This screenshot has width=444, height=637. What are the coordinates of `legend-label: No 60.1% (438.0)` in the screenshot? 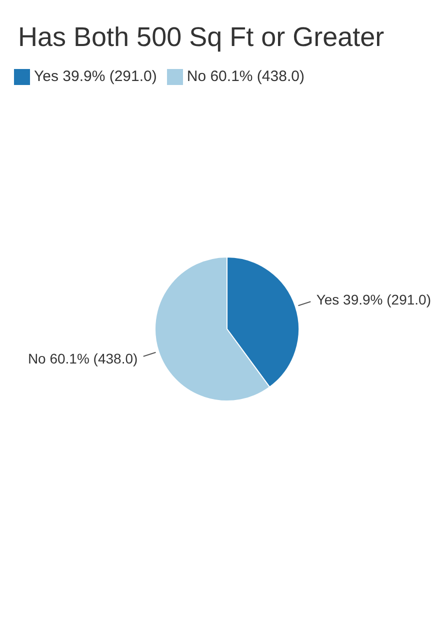 It's located at (245, 76).